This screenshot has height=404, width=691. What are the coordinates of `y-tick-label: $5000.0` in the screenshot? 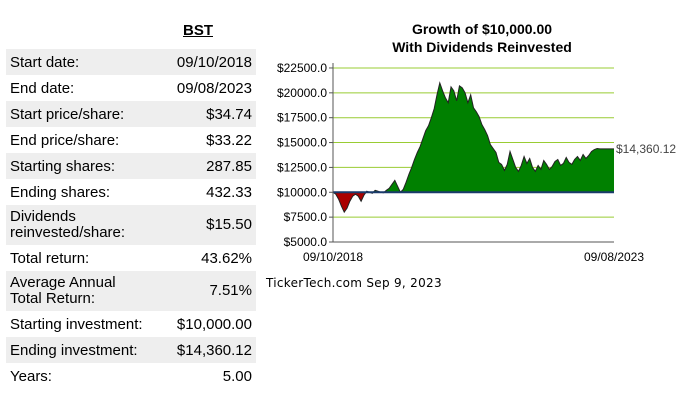 It's located at (306, 242).